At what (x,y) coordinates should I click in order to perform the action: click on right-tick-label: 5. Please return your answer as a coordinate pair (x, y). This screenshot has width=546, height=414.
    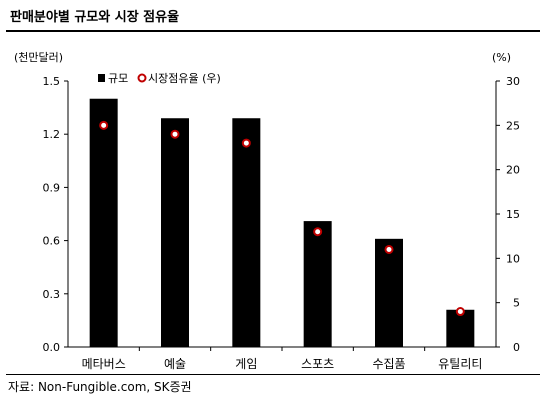
    Looking at the image, I should click on (516, 303).